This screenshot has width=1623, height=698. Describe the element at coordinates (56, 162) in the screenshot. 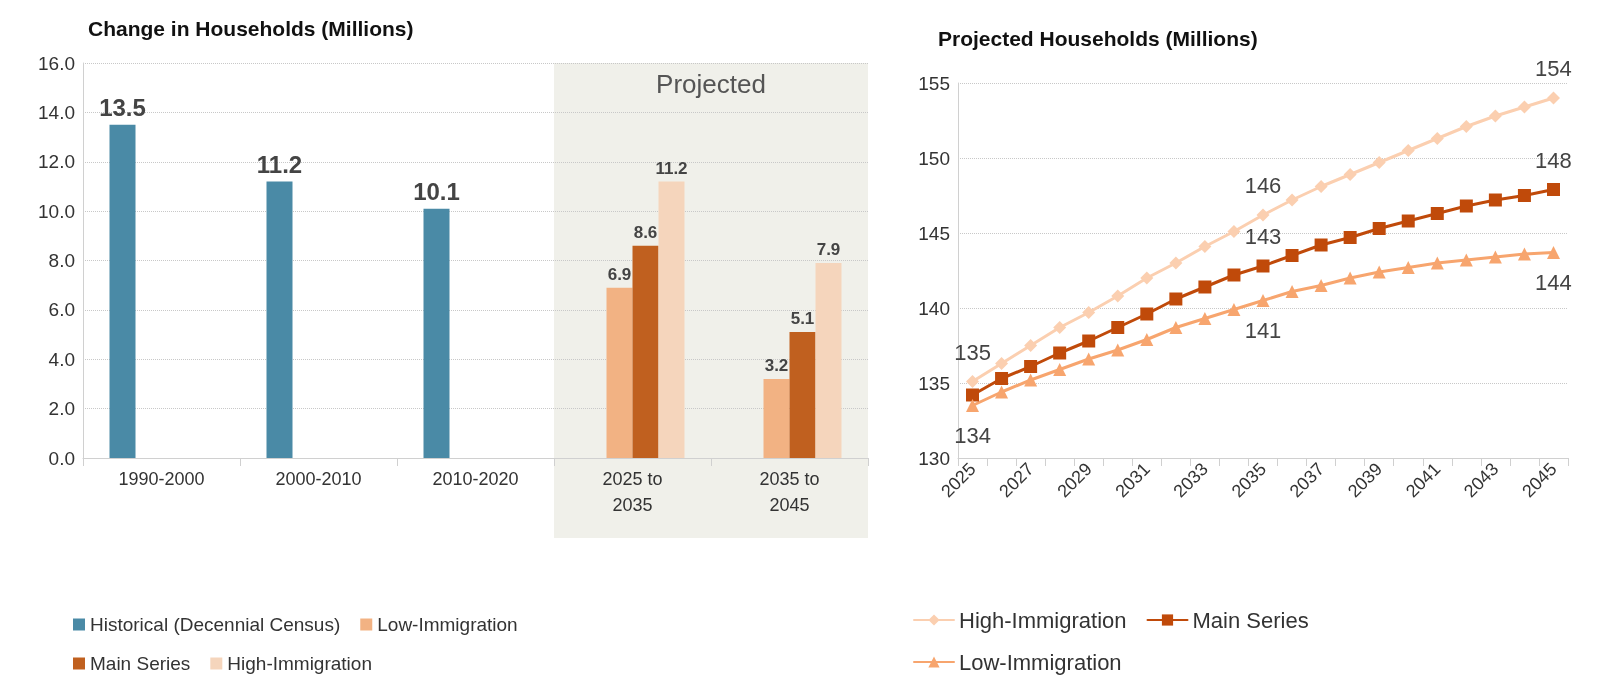

I see `y-tick-label: 12.0` at that location.